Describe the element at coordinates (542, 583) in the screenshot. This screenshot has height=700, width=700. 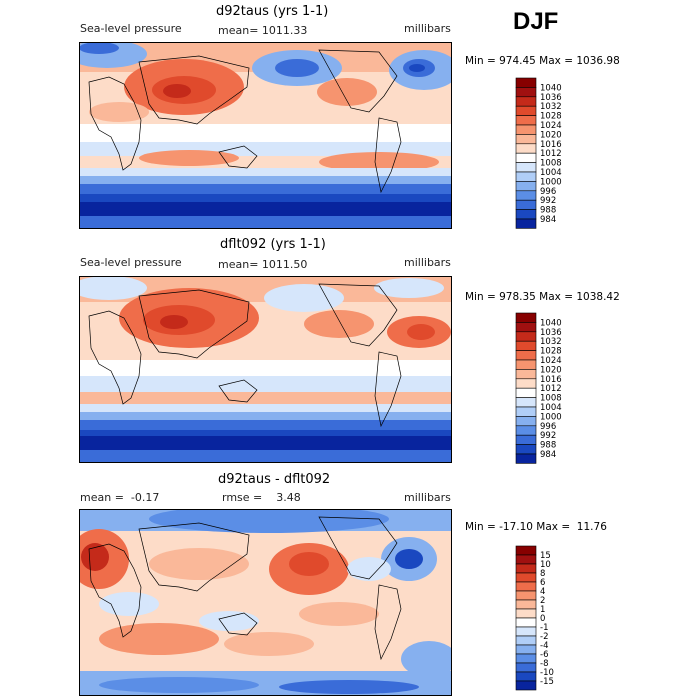
I see `colorbar-tick-label: 6` at that location.